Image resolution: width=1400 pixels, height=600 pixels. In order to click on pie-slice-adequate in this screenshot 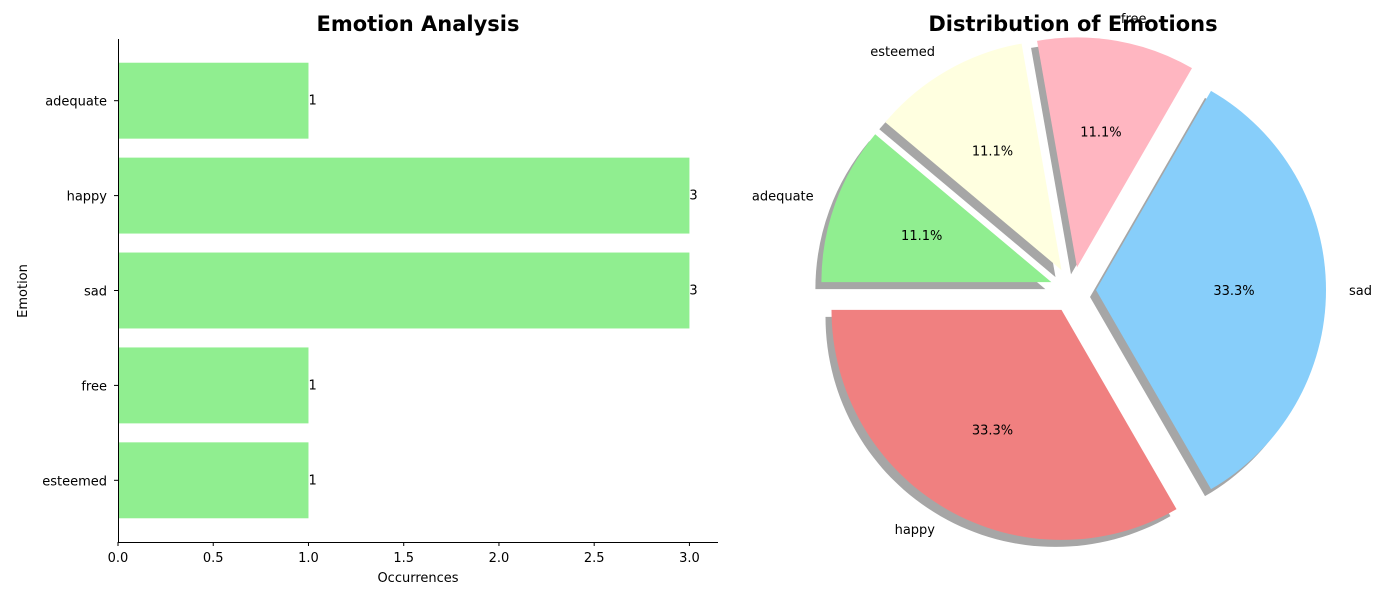, I will do `click(936, 208)`.